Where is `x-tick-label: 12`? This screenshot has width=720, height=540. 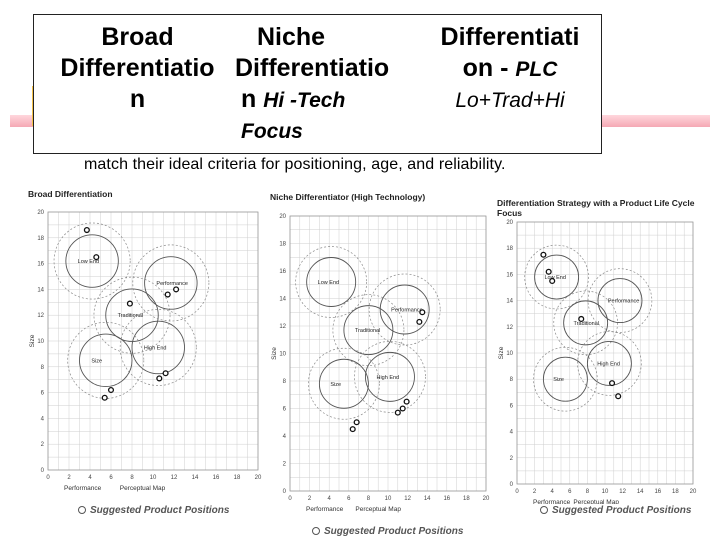
x-tick-label: 12 is located at coordinates (174, 478).